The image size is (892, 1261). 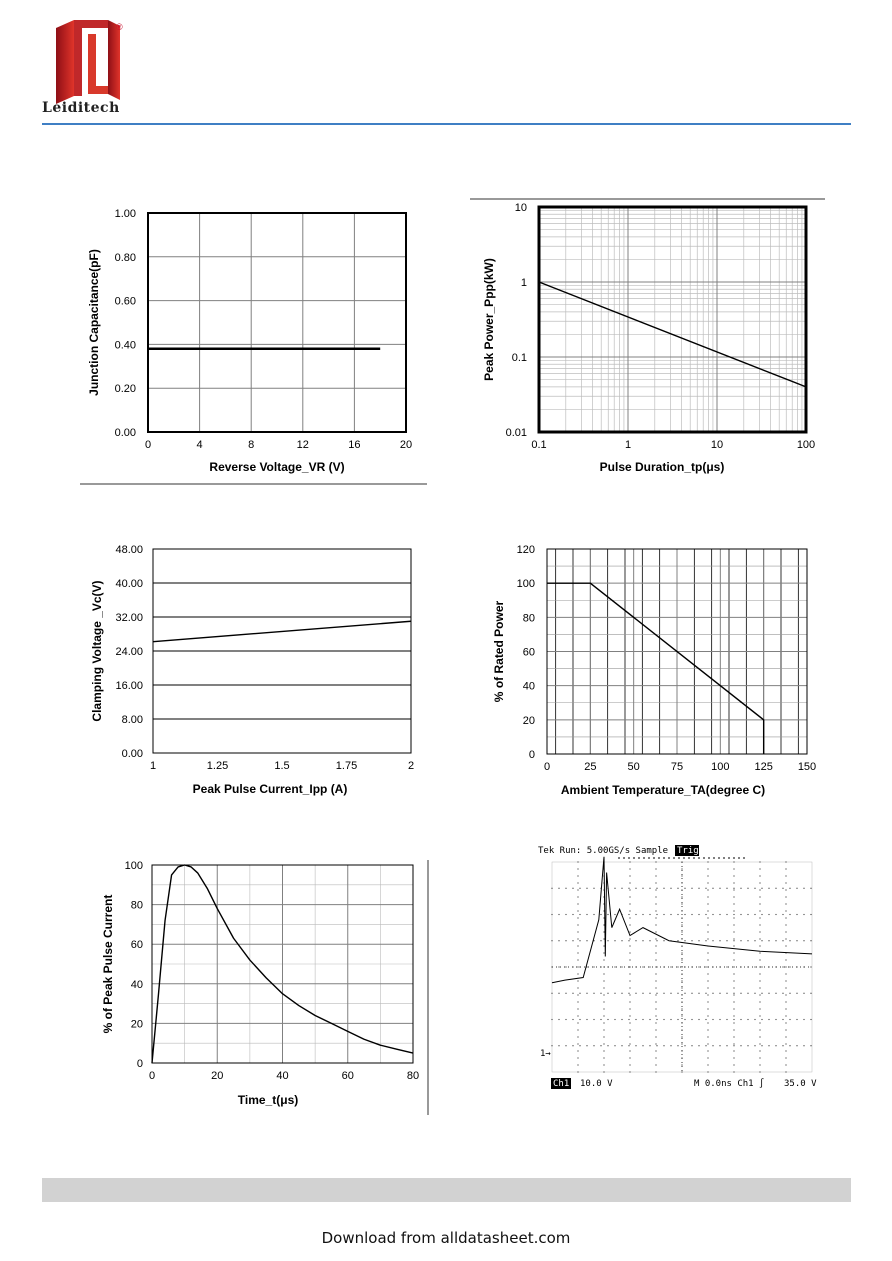 I want to click on scope-header-text: Tek Run: 5.00GS/s Sample, so click(x=603, y=851).